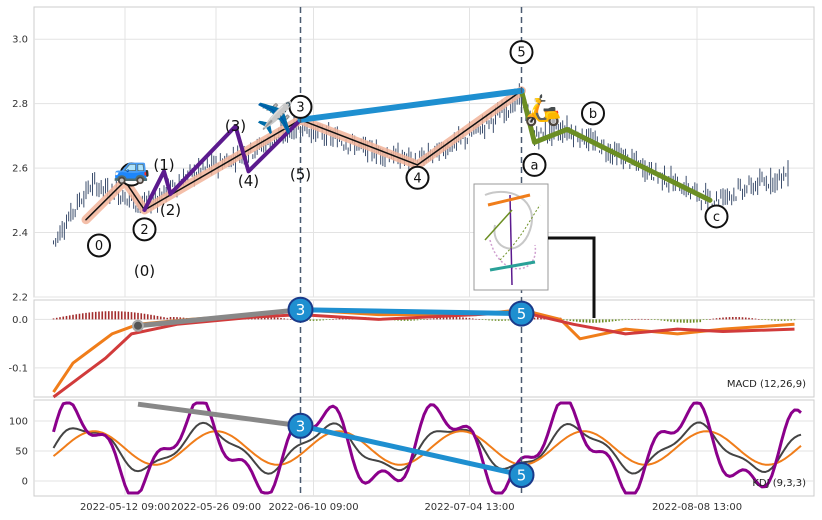  I want to click on wave-label: 1, so click(131, 175).